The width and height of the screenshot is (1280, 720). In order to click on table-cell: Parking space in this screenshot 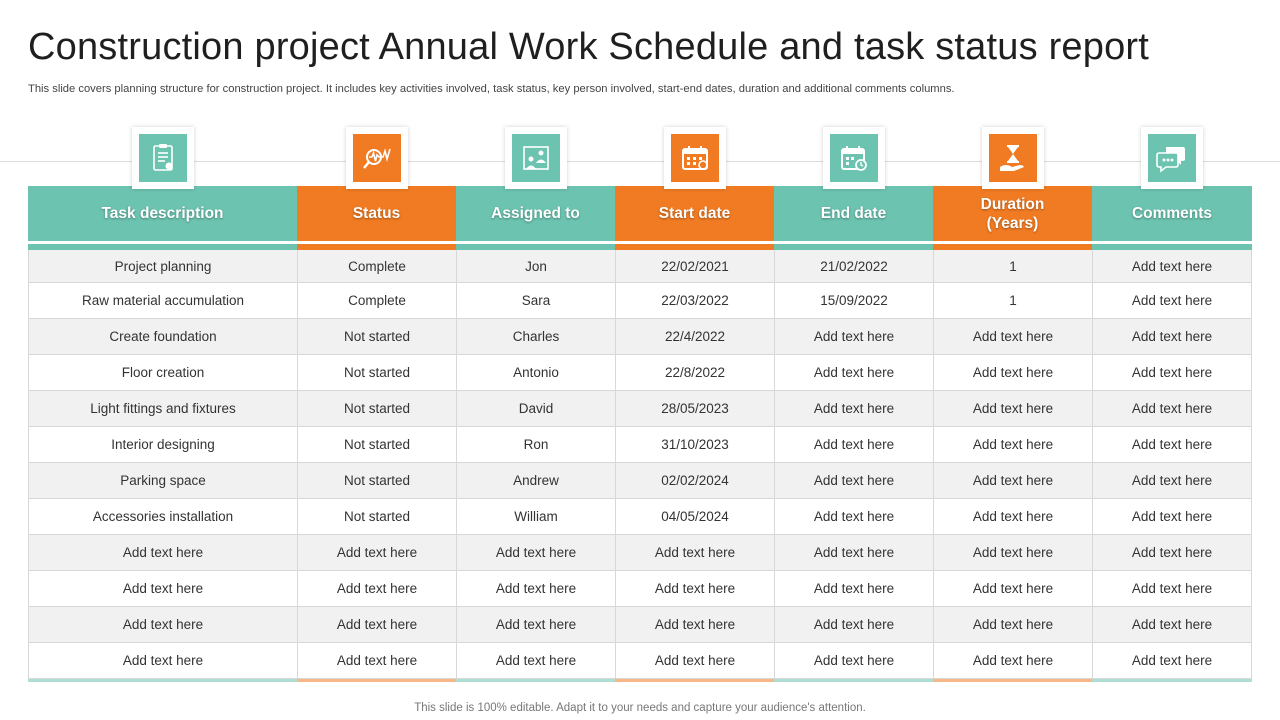, I will do `click(162, 480)`.